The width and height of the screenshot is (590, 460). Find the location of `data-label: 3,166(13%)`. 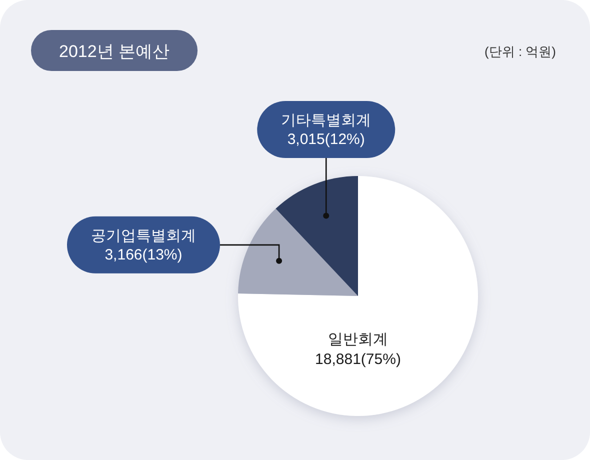

data-label: 3,166(13%) is located at coordinates (143, 255).